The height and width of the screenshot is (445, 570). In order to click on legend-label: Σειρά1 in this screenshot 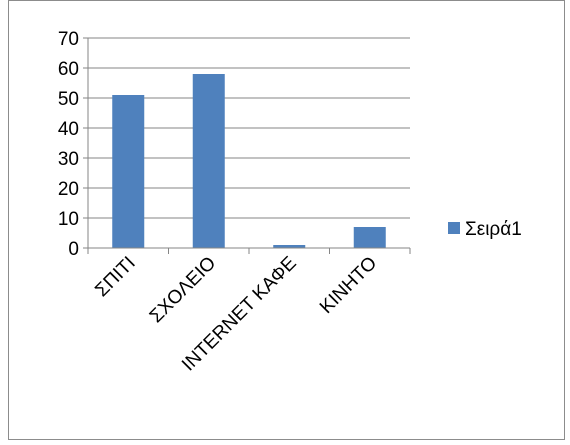, I will do `click(493, 229)`.